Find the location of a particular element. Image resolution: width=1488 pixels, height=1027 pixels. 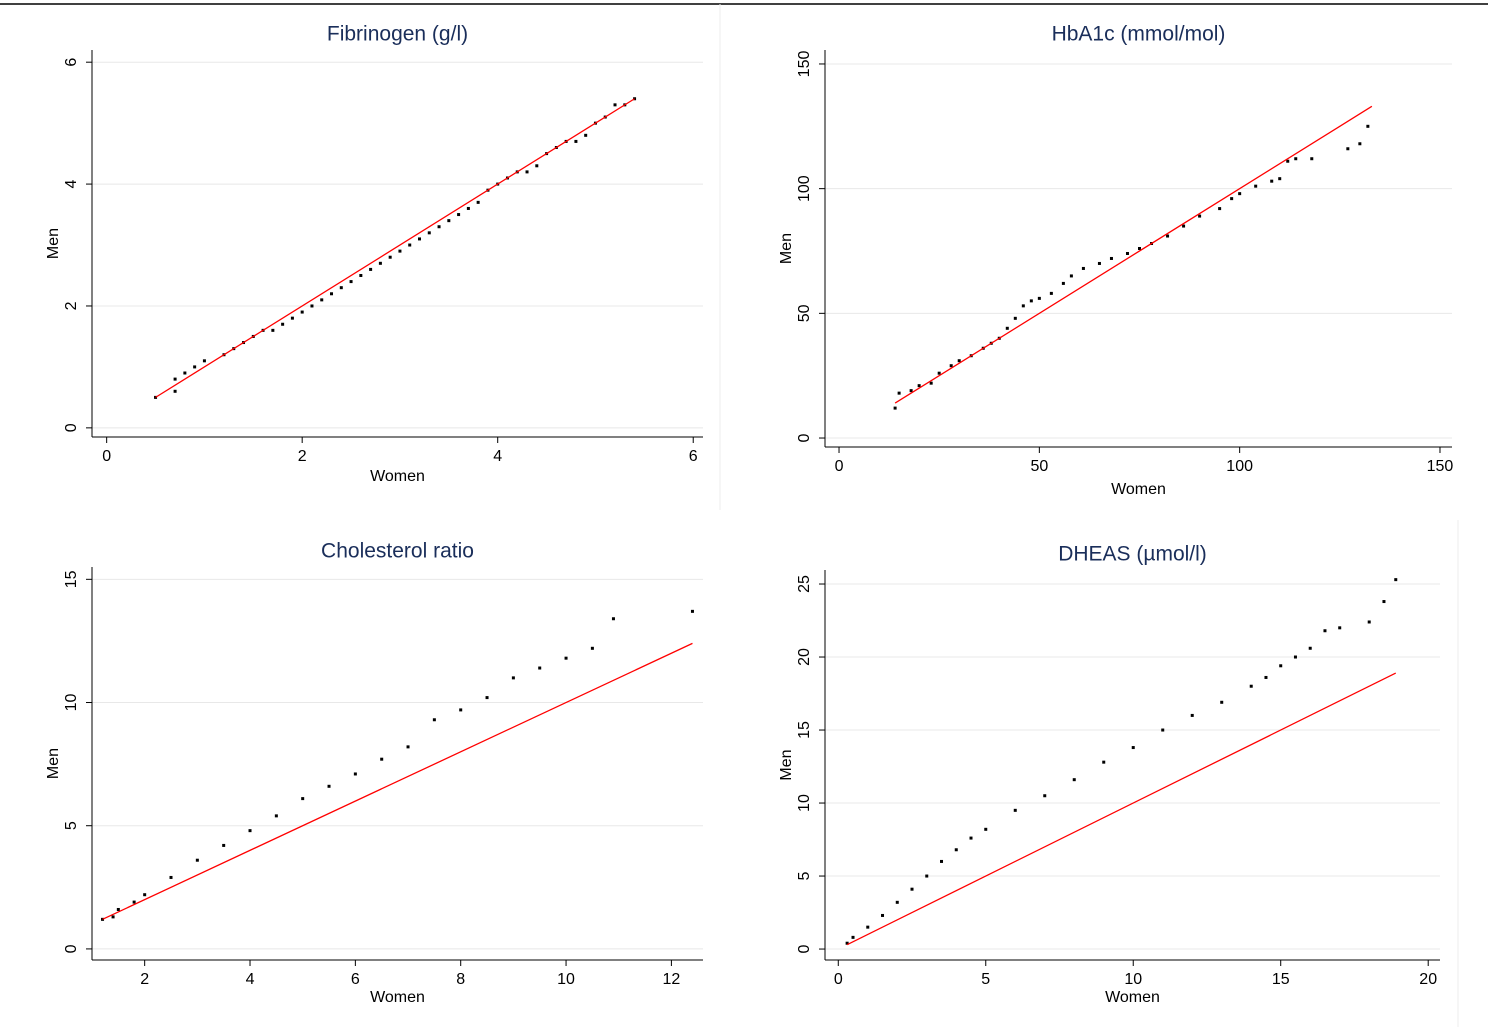

chart-title: HbA1c (mmol/mol) is located at coordinates (1139, 34).